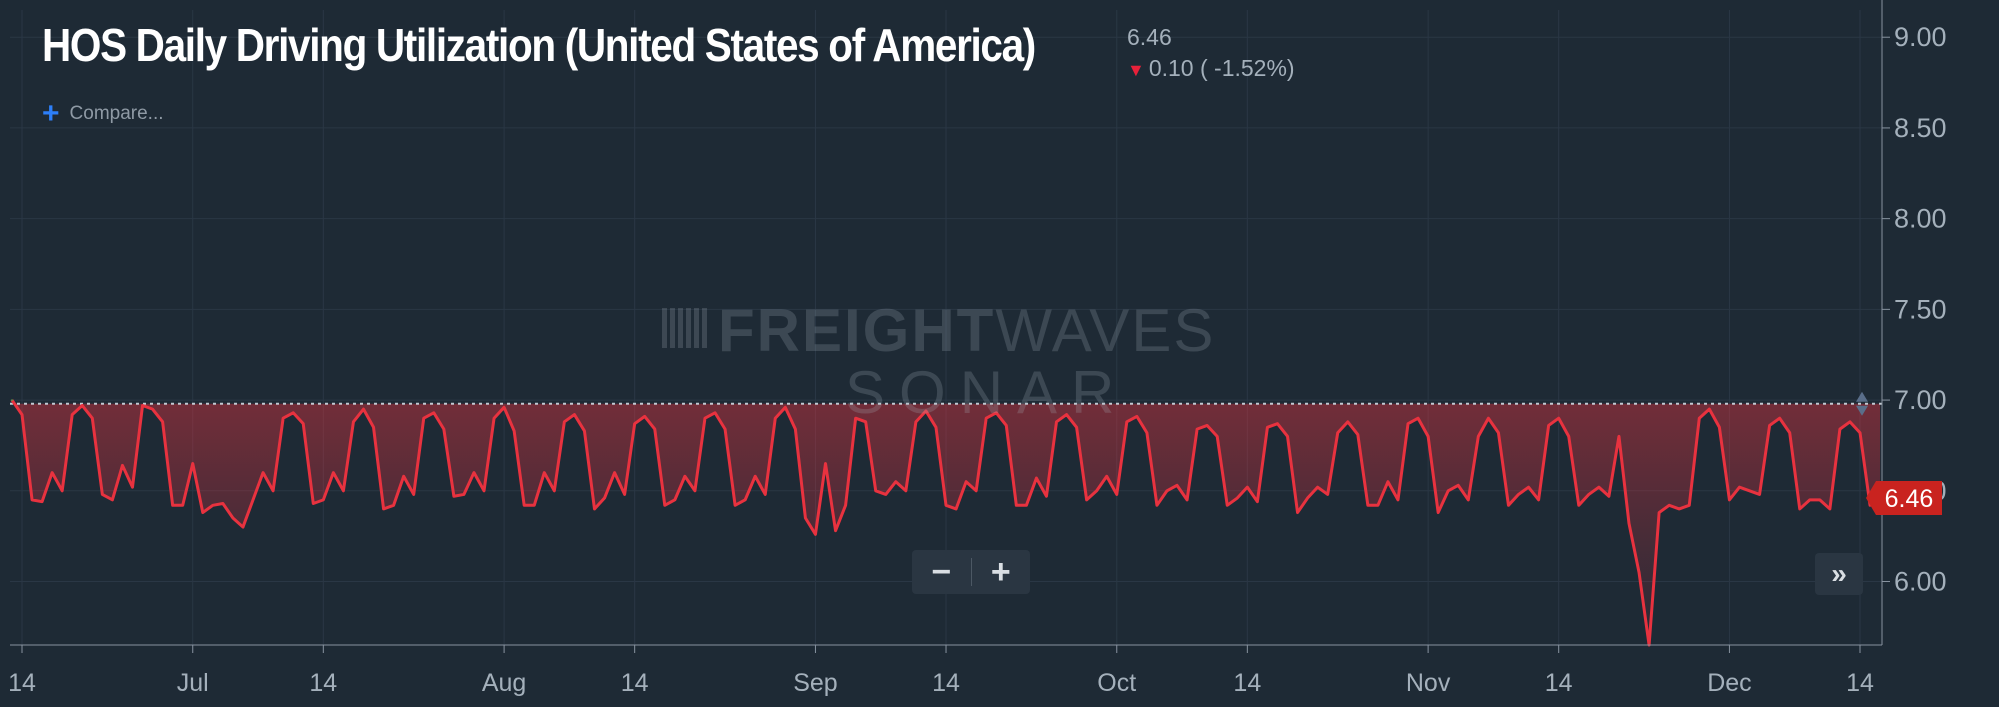  I want to click on watermark-freightwaves: FREIGHTWAVES, so click(937, 330).